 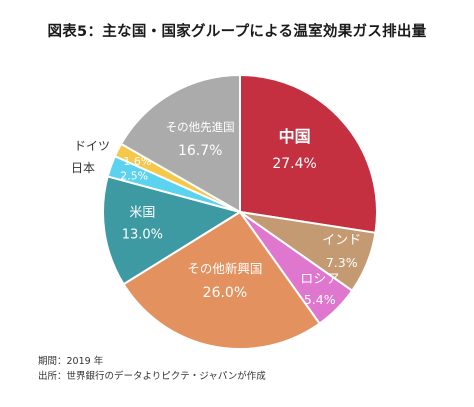 What do you see at coordinates (294, 164) in the screenshot?
I see `slice-value-1: 27.4%` at bounding box center [294, 164].